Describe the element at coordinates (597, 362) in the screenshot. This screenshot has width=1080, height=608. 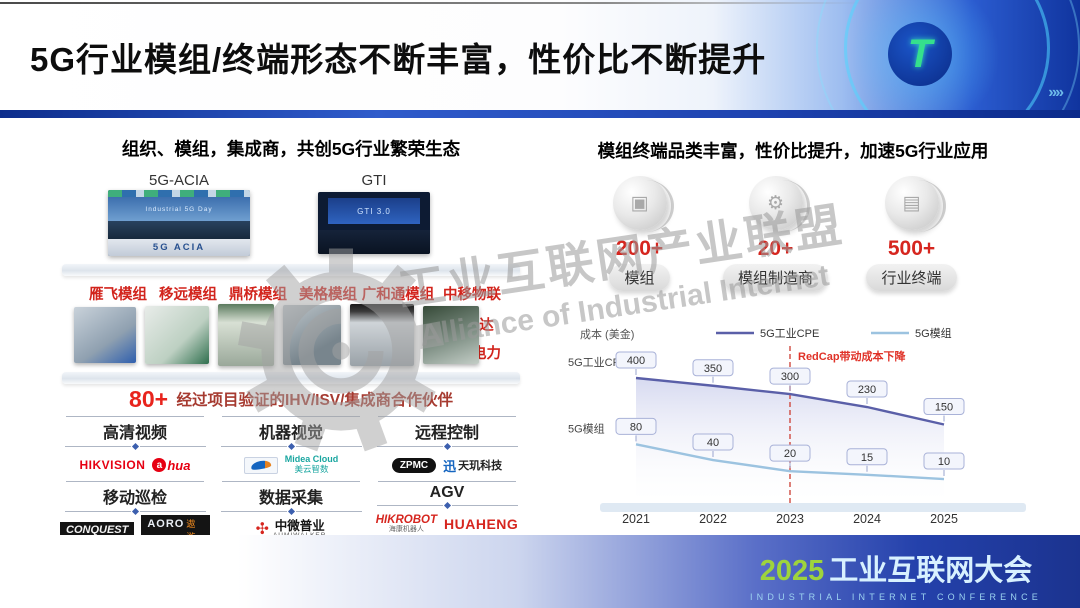
I see `svg-text: 5G工业CPE` at that location.